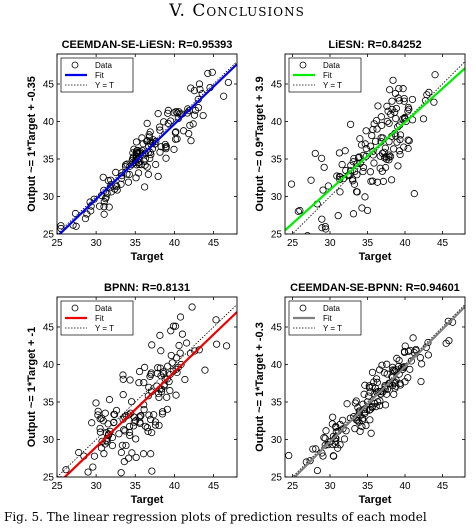 The image size is (474, 528). I want to click on identity-line, so click(378, 390).